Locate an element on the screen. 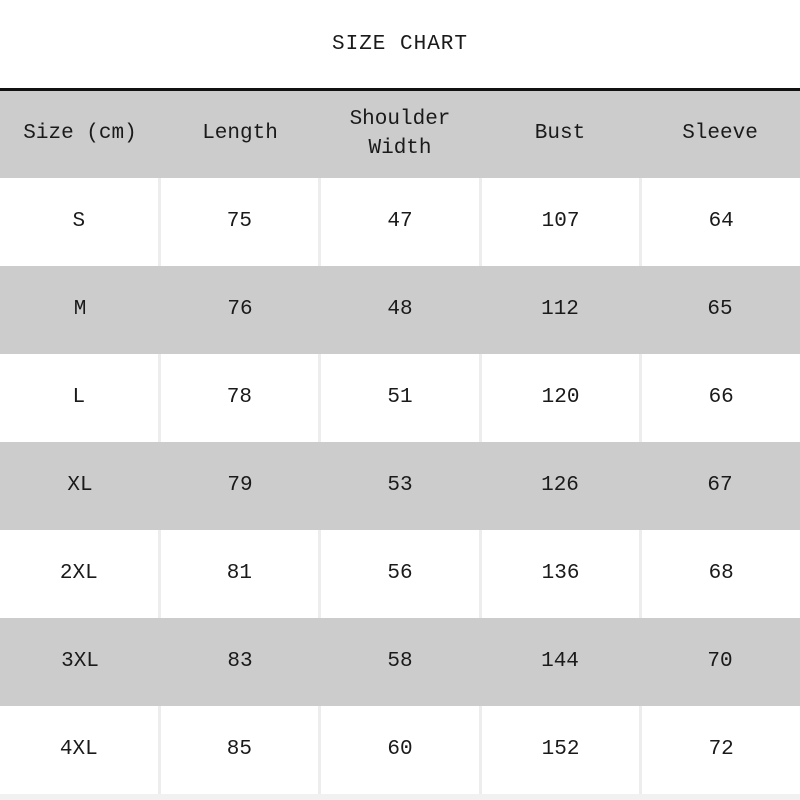 Image resolution: width=800 pixels, height=800 pixels. table-row-l: L 78 51 120 66 is located at coordinates (400, 398).